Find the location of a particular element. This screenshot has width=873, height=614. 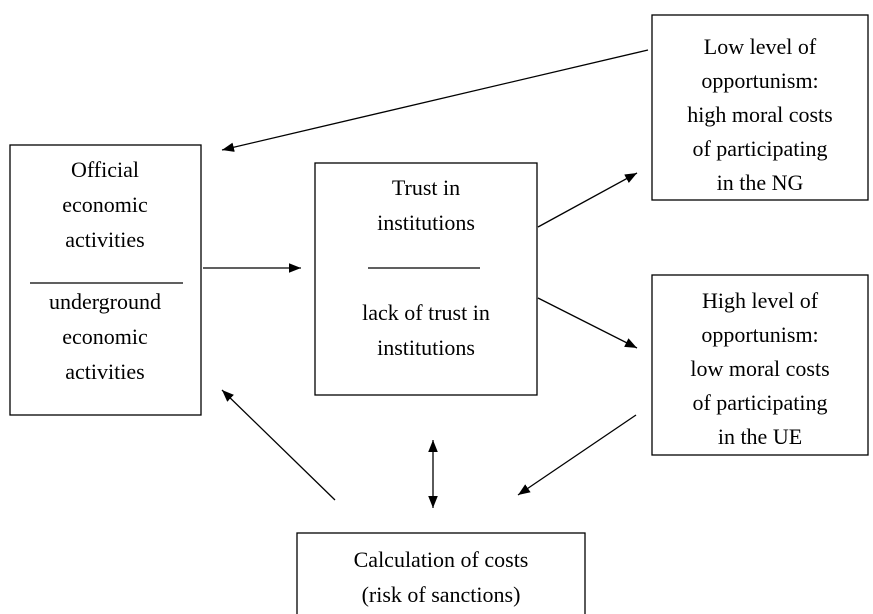

node-text: Calculation of costs is located at coordinates (441, 559).